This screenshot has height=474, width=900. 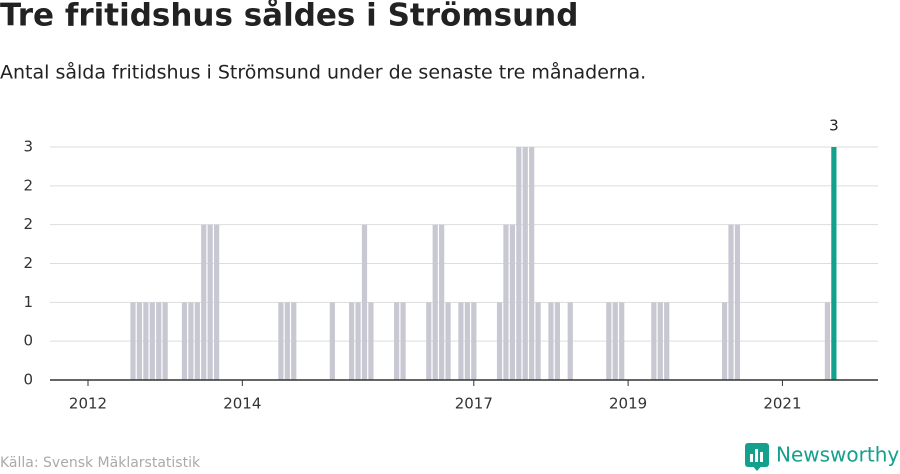 What do you see at coordinates (782, 404) in the screenshot?
I see `x-tick-label: 2021` at bounding box center [782, 404].